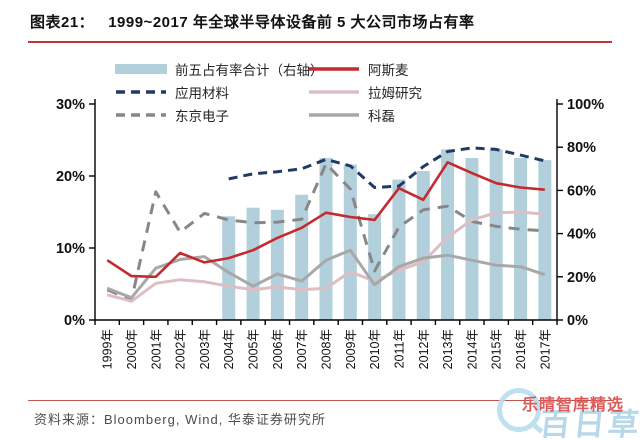 This screenshot has width=640, height=440. What do you see at coordinates (278, 349) in the screenshot?
I see `x-axis-label: 2006年` at bounding box center [278, 349].